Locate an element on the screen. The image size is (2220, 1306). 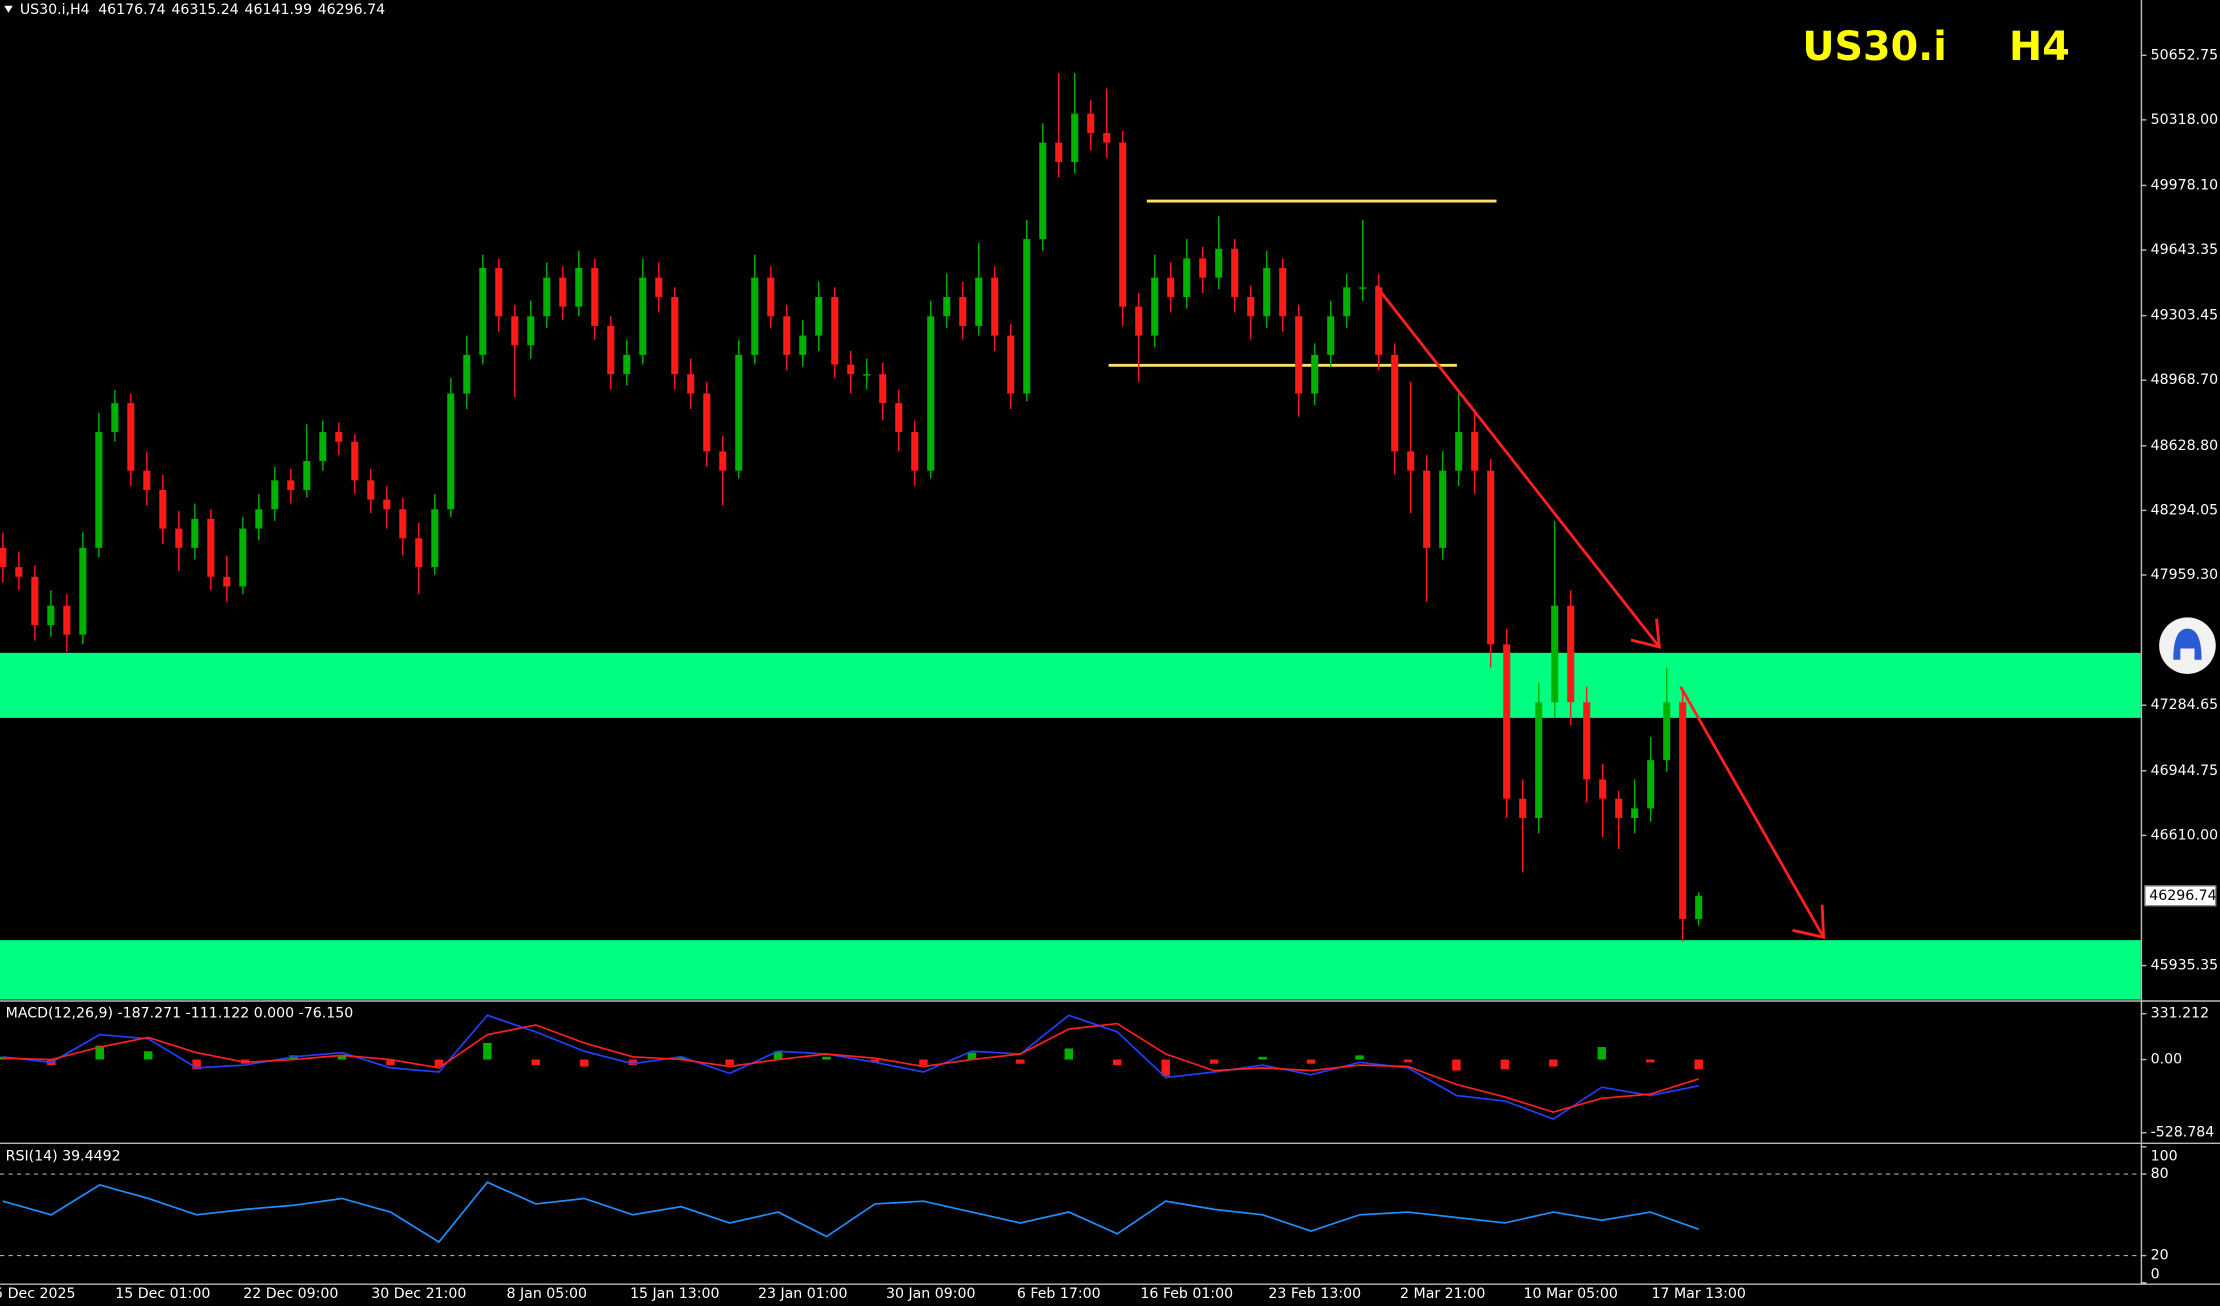
y-tick-label: -528.784 is located at coordinates (2183, 1133).